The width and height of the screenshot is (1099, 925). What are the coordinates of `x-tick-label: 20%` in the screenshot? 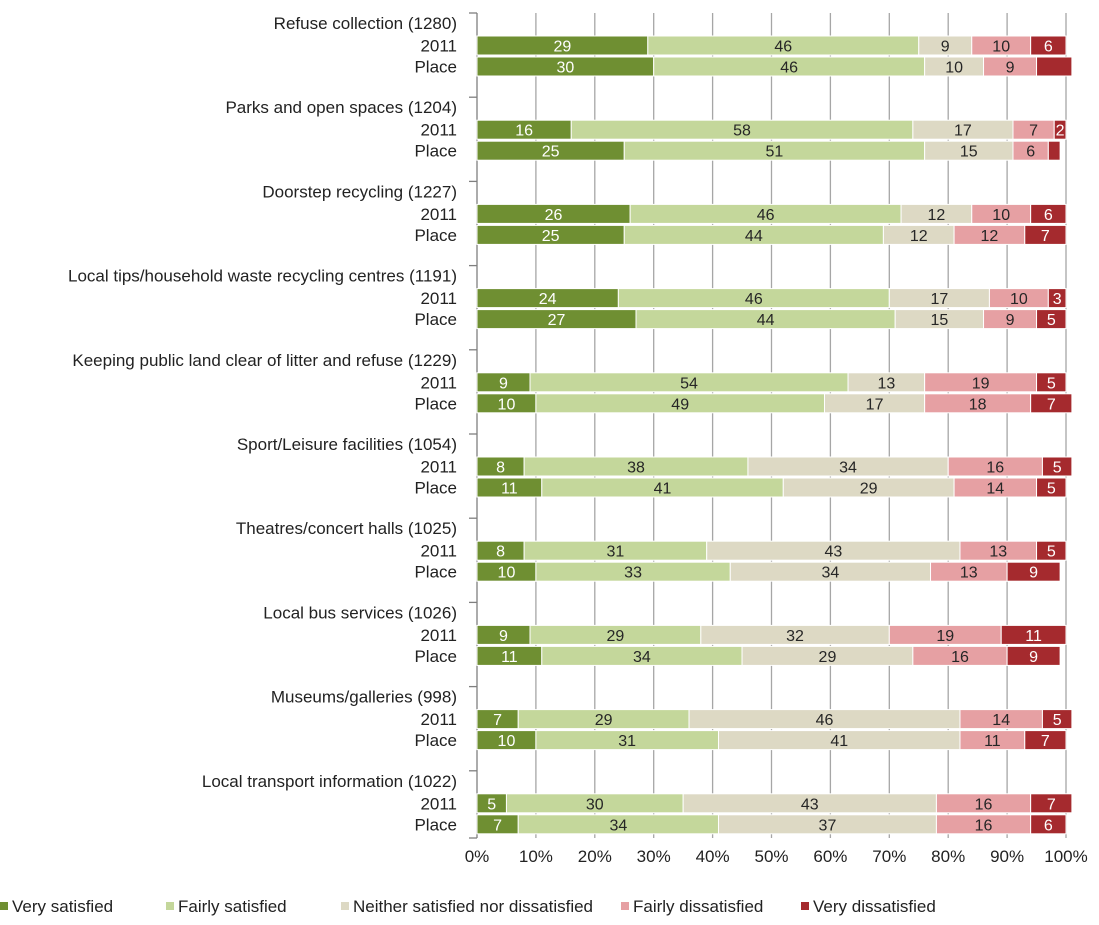 It's located at (595, 856).